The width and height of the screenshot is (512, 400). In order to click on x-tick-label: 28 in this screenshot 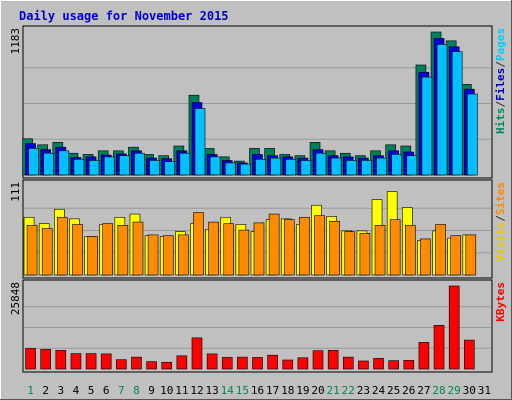, I will do `click(438, 390)`.